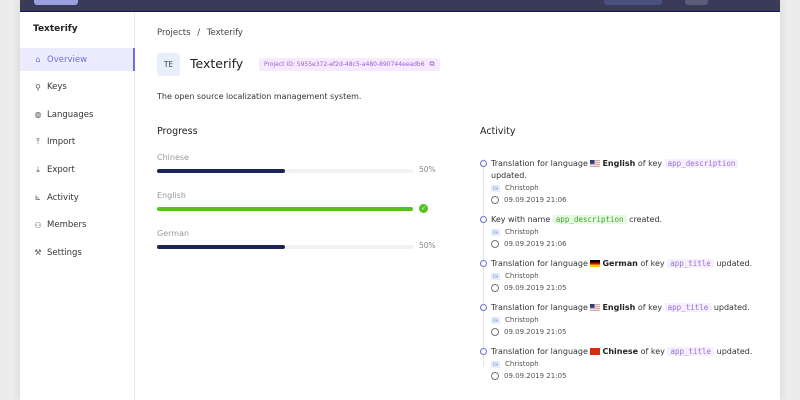 The image size is (800, 400). I want to click on flag-cn-icon, so click(595, 351).